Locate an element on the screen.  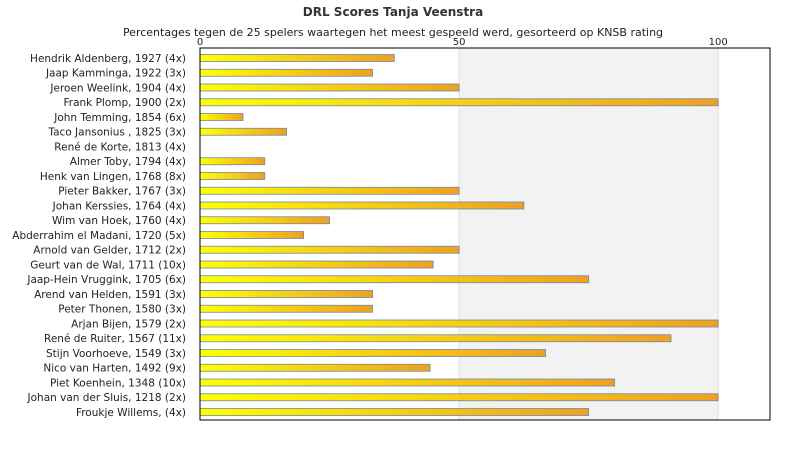
chart-title: DRL Scores Tanja Veenstra is located at coordinates (393, 12).